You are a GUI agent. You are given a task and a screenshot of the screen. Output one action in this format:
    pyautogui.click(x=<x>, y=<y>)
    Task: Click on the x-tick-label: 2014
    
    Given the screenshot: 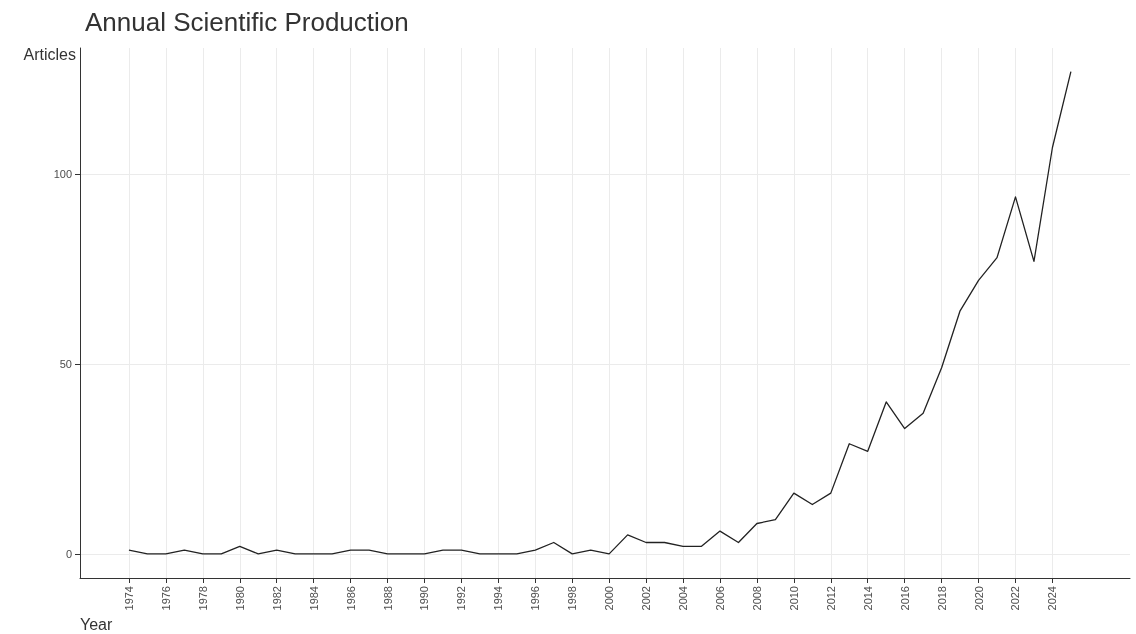 What is the action you would take?
    pyautogui.click(x=867, y=598)
    